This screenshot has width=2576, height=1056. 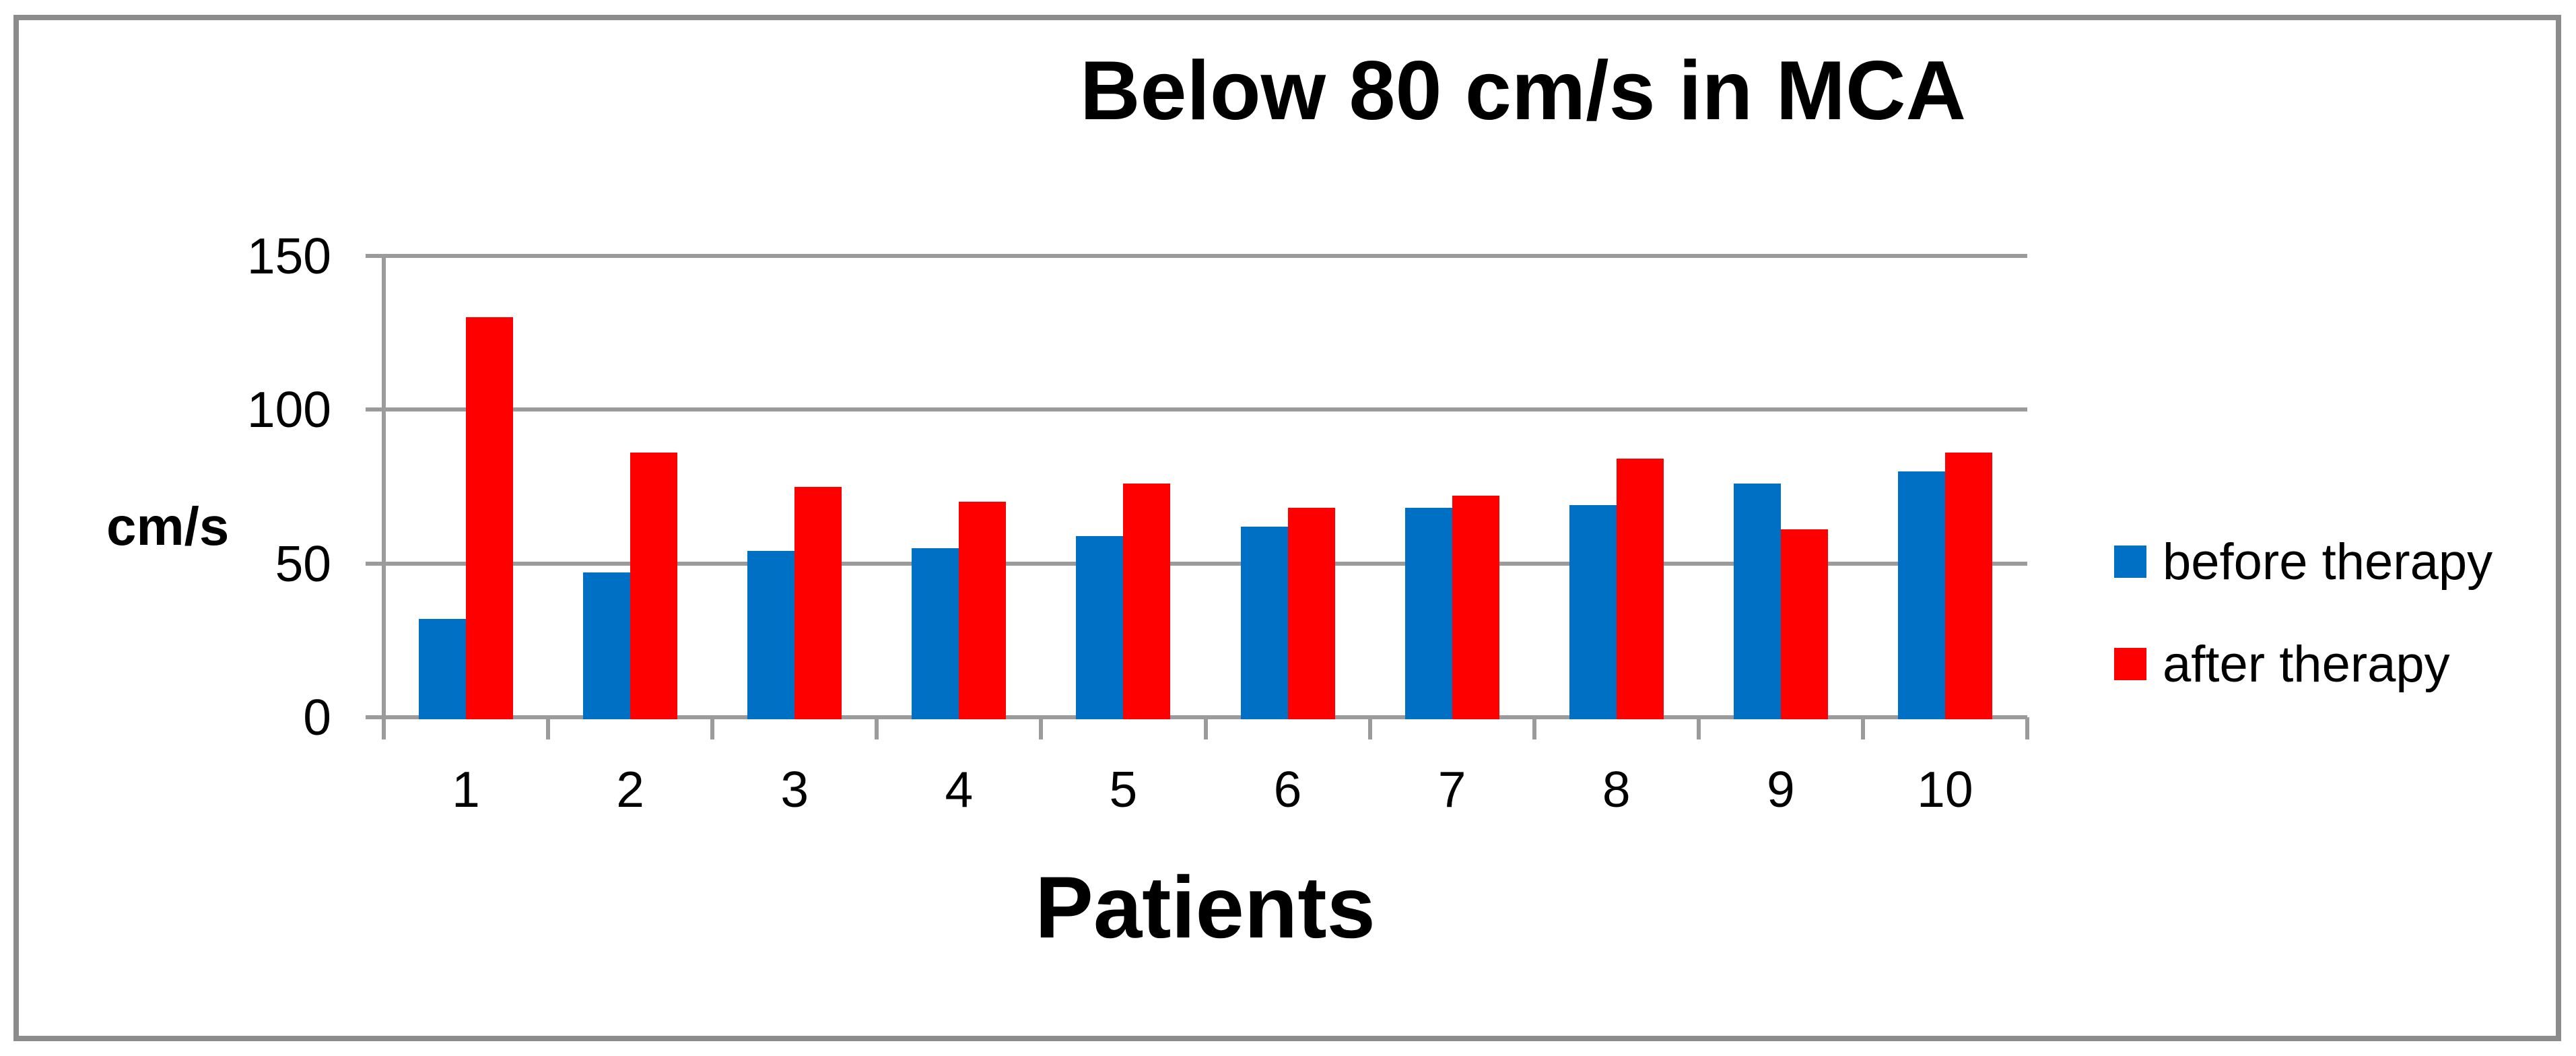 What do you see at coordinates (794, 789) in the screenshot?
I see `x-tick-label-3: 3` at bounding box center [794, 789].